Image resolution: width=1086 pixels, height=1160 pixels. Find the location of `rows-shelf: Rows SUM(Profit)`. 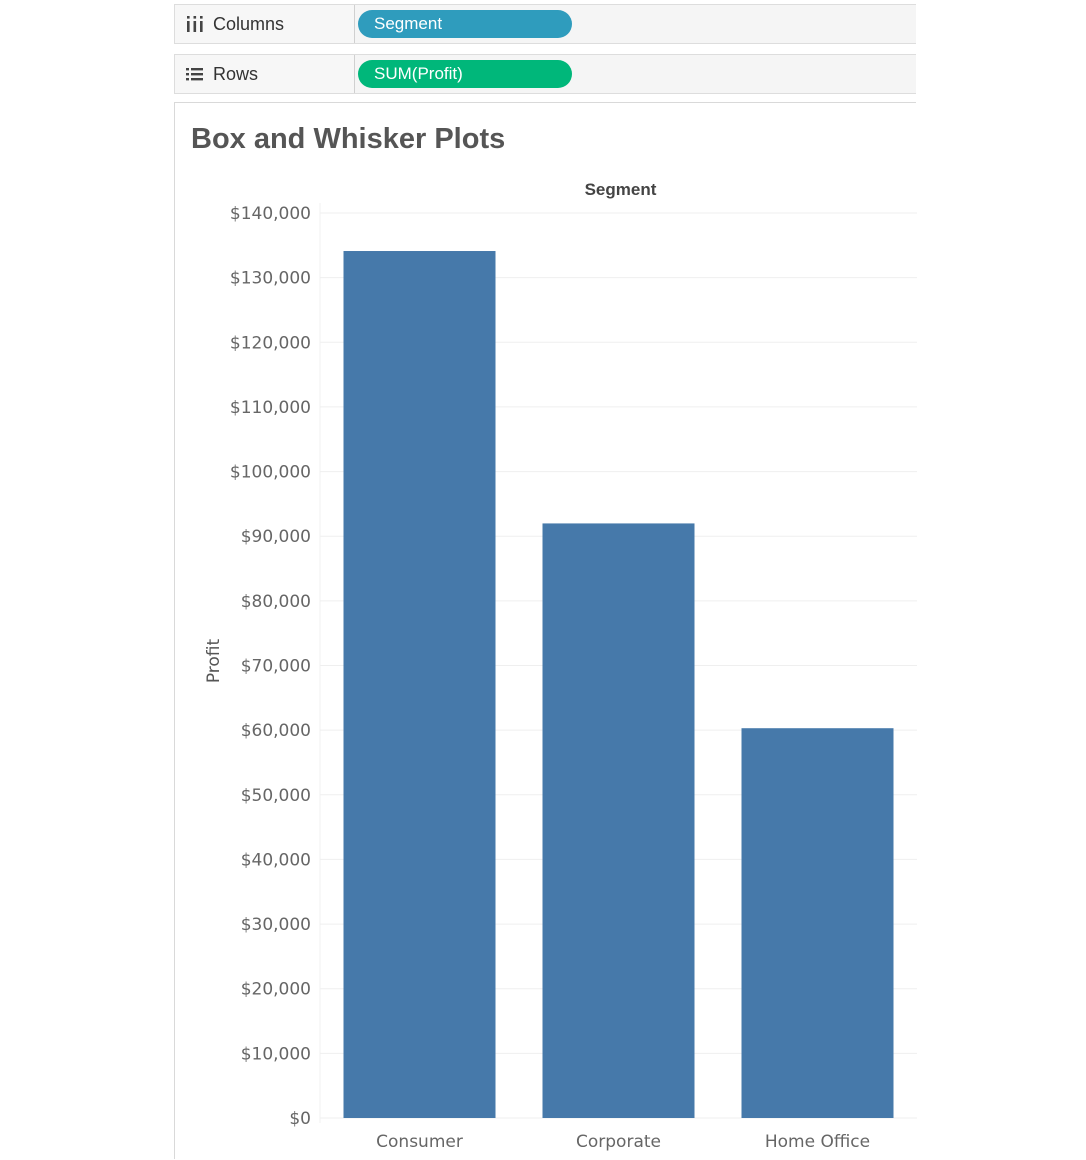

rows-shelf: Rows SUM(Profit) is located at coordinates (545, 74).